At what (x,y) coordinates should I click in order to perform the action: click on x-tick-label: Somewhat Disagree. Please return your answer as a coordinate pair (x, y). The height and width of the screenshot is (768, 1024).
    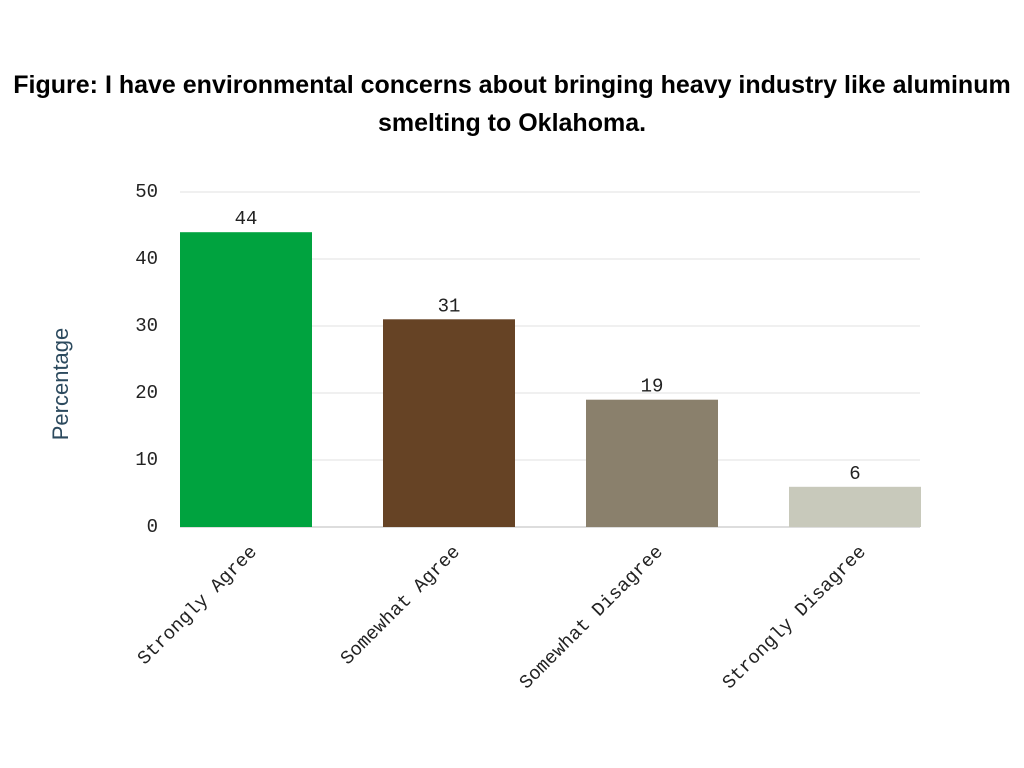
    Looking at the image, I should click on (591, 617).